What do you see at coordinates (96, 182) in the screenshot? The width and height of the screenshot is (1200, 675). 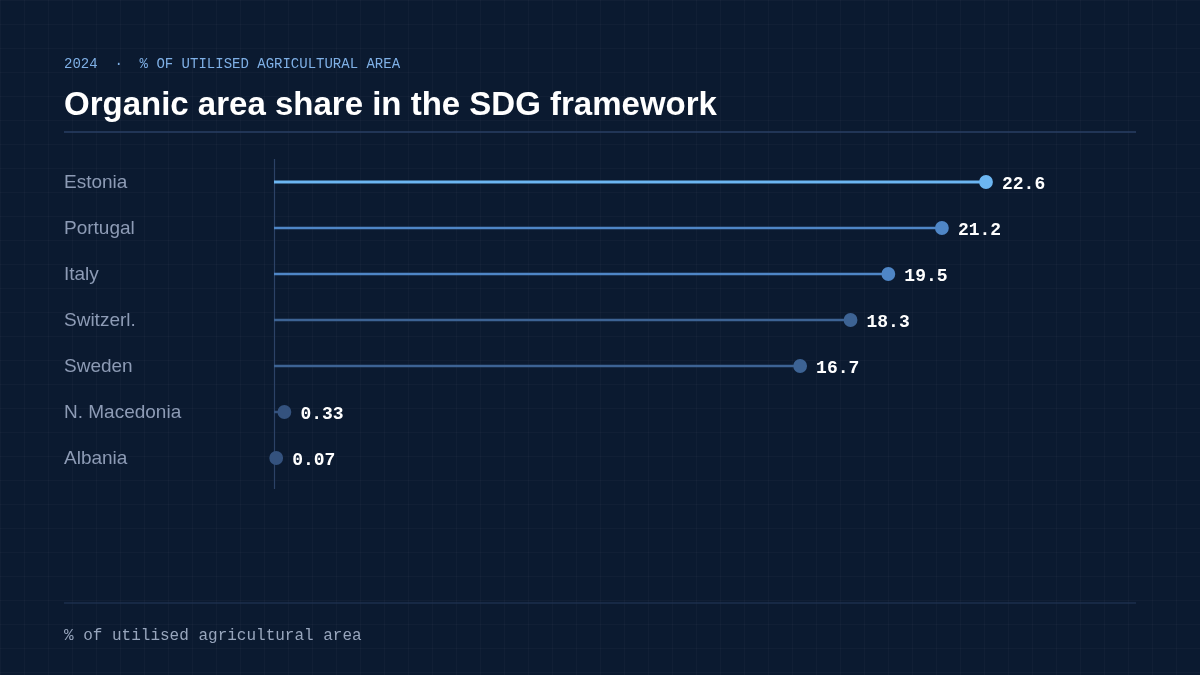 I see `y-tick-label: Estonia` at bounding box center [96, 182].